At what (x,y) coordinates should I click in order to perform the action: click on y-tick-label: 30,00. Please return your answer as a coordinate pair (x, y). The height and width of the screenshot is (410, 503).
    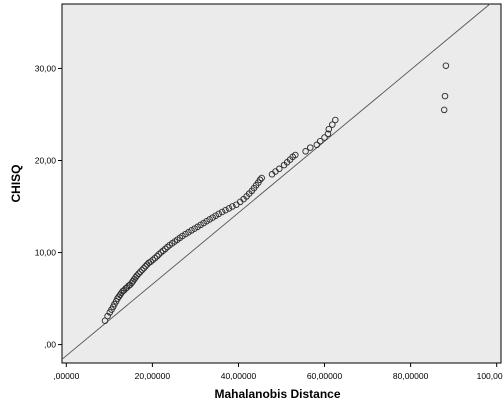
    Looking at the image, I should click on (46, 68).